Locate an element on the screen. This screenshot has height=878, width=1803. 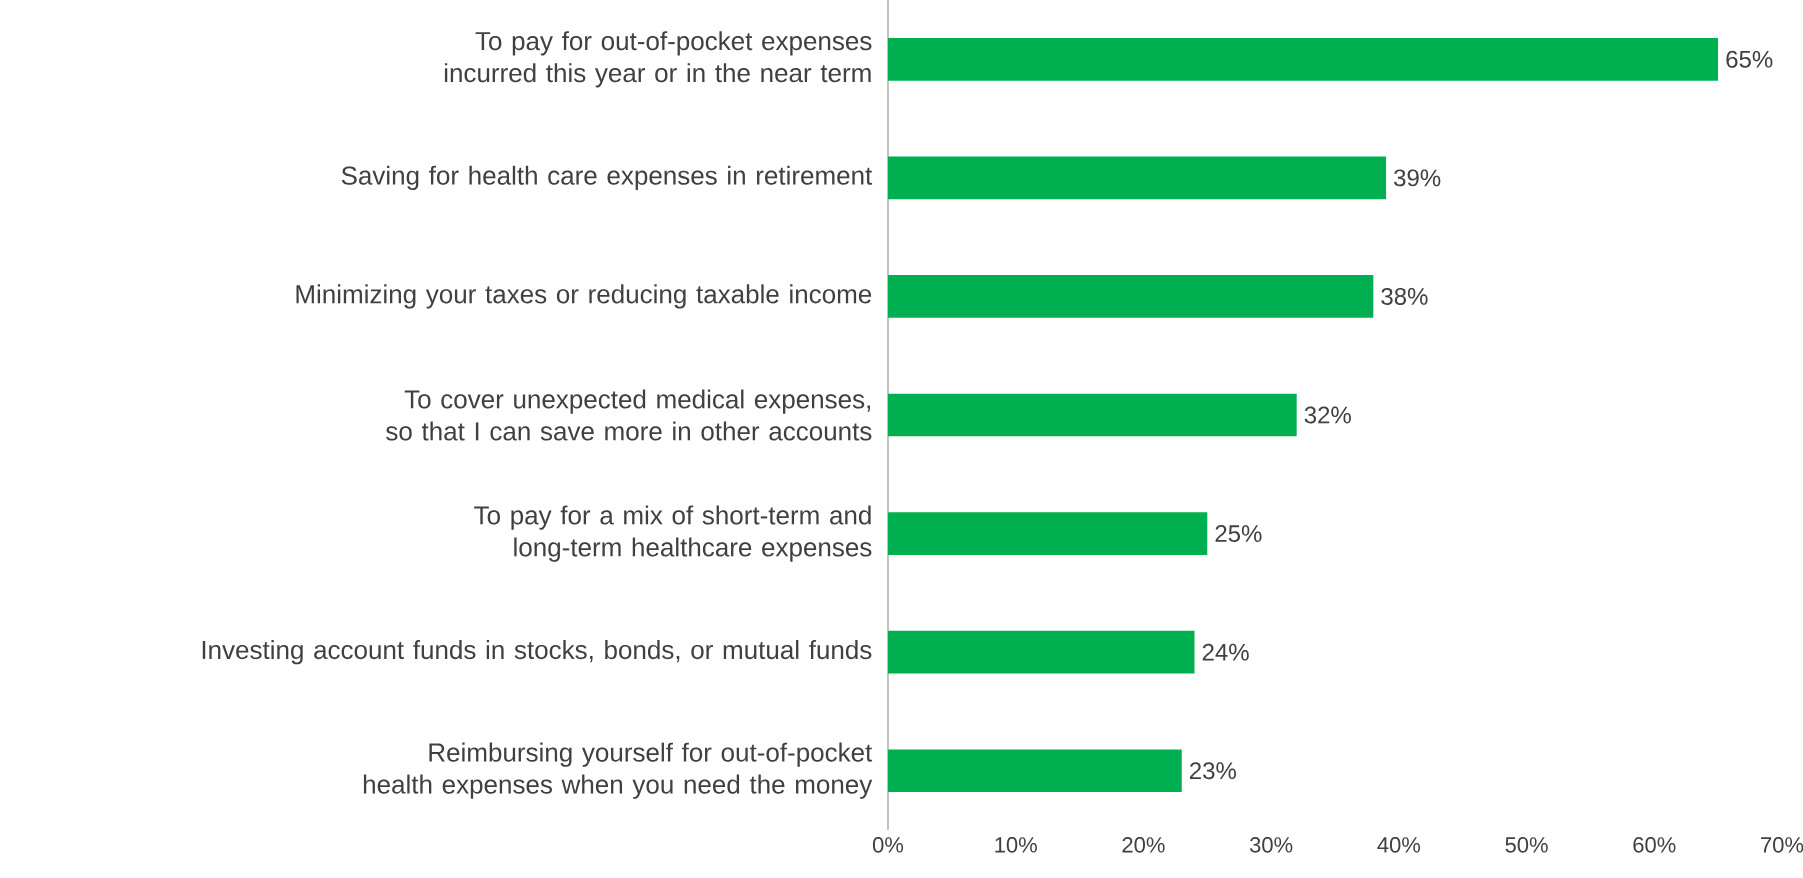
x-tick-label: 70% is located at coordinates (1782, 845).